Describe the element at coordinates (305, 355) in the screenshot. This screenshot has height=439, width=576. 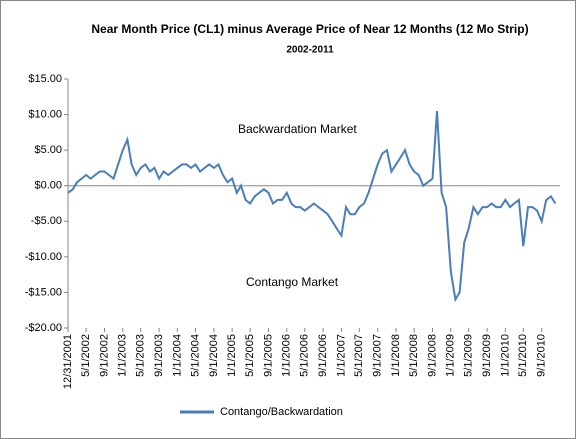
I see `x-tick-label: 5/1/2006` at that location.